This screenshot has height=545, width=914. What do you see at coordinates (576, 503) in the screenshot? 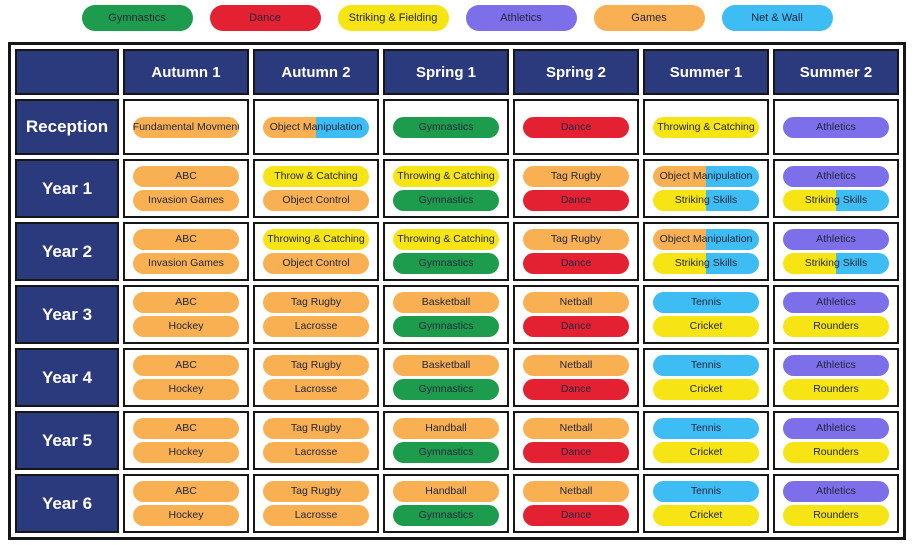
I see `cell-year-6-spring-2: Netball Dance` at bounding box center [576, 503].